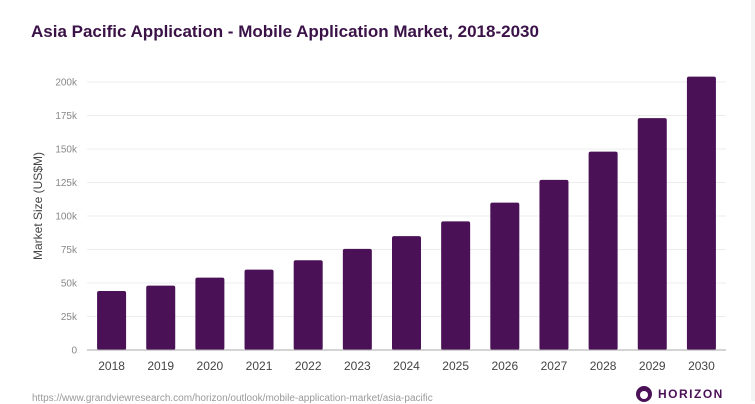  What do you see at coordinates (259, 309) in the screenshot?
I see `bar-2021` at bounding box center [259, 309].